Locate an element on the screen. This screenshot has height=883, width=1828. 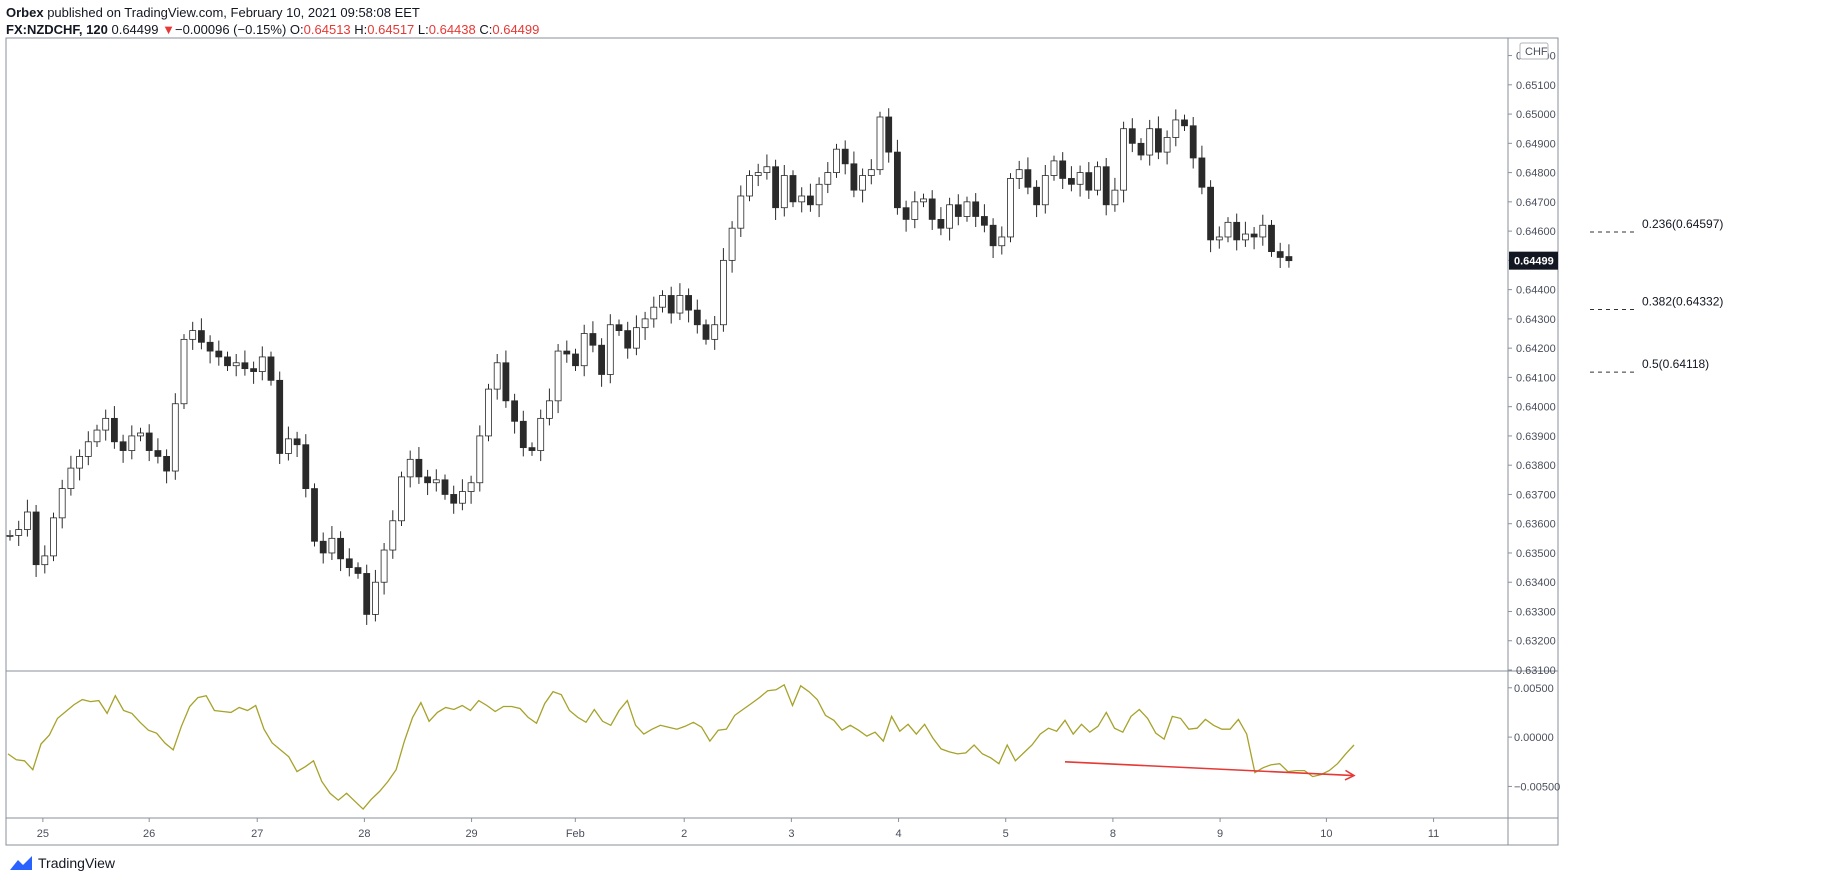
time-tick-label: 10 is located at coordinates (1326, 834).